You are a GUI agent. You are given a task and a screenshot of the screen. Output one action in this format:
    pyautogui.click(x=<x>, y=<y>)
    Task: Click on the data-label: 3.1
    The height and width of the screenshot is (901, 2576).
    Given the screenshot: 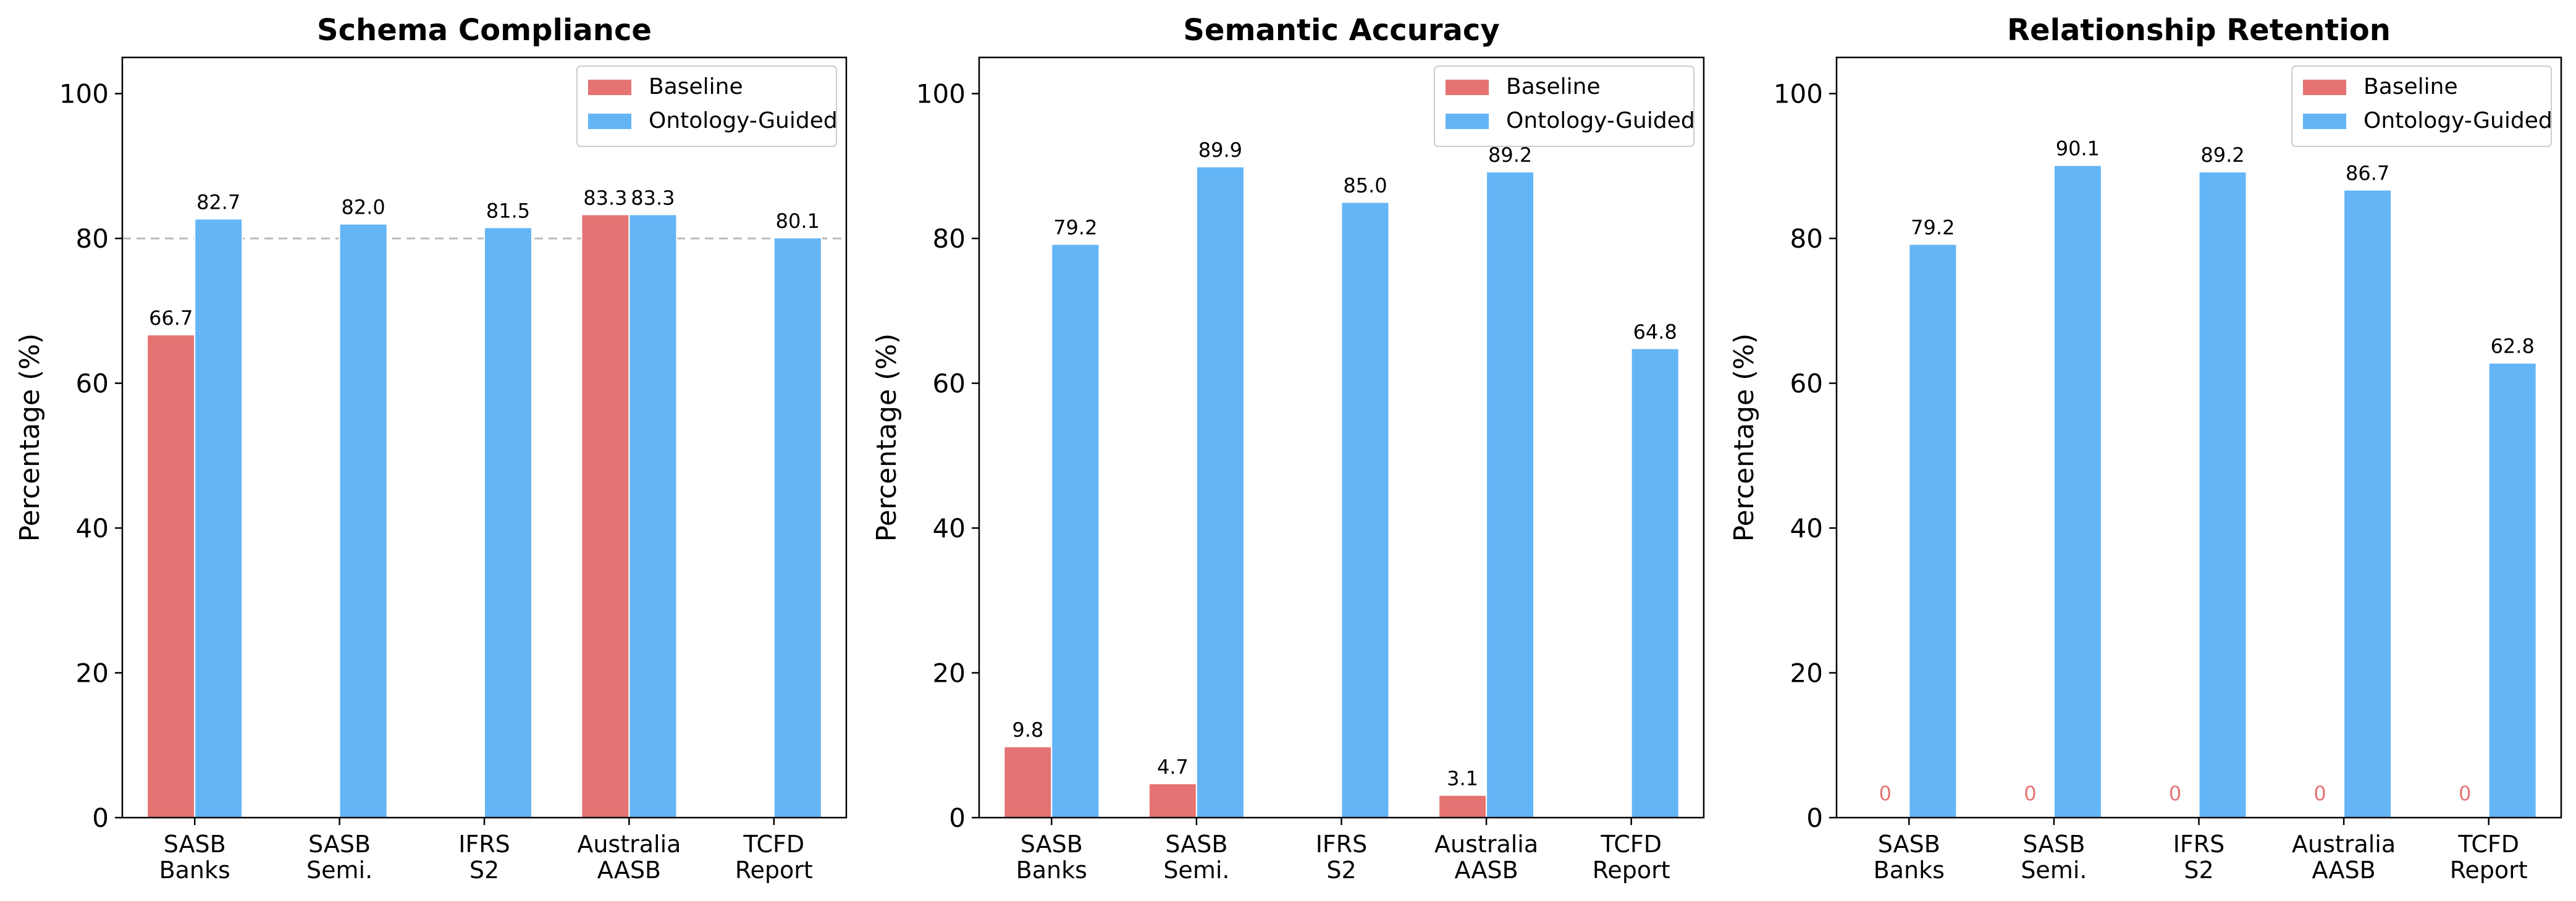 What is the action you would take?
    pyautogui.click(x=1462, y=778)
    